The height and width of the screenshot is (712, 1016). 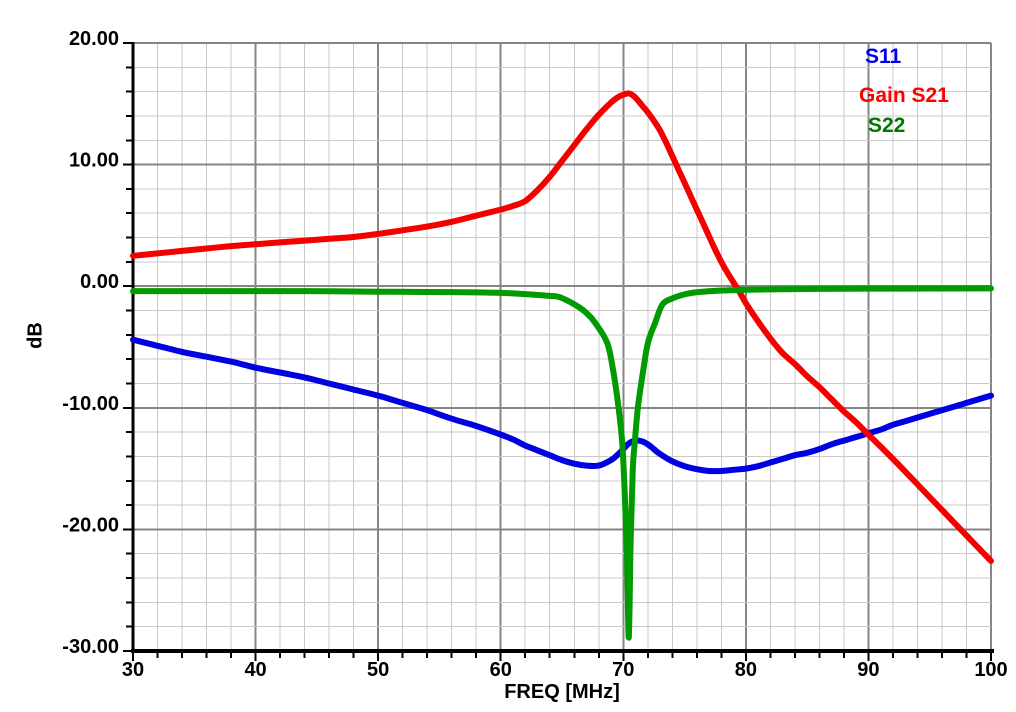 I want to click on y-tick-label: -10.00, so click(x=90, y=404).